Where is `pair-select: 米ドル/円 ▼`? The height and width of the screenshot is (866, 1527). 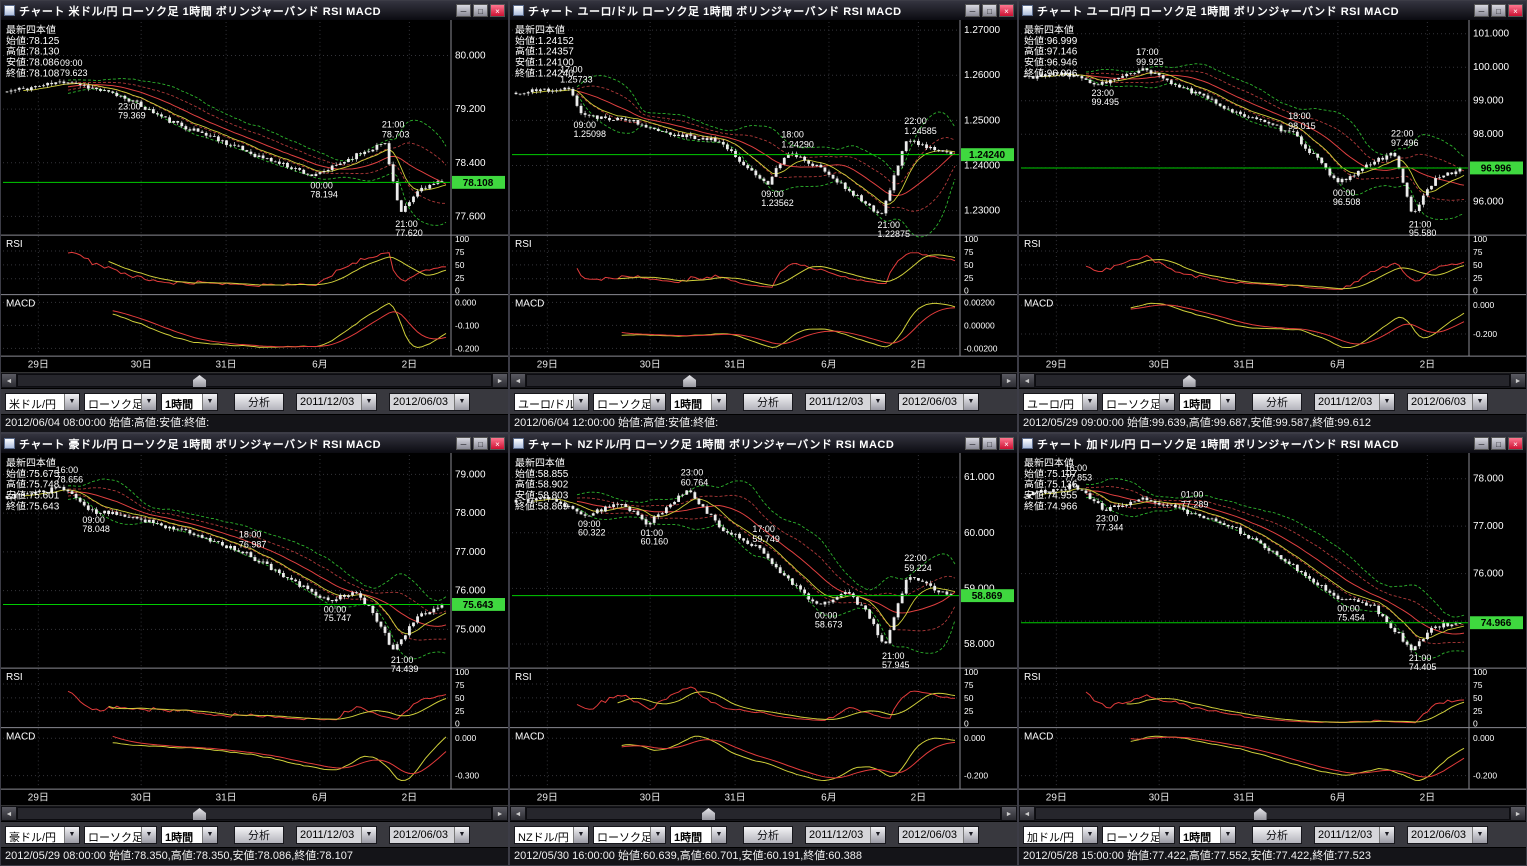 pair-select: 米ドル/円 ▼ is located at coordinates (42, 401).